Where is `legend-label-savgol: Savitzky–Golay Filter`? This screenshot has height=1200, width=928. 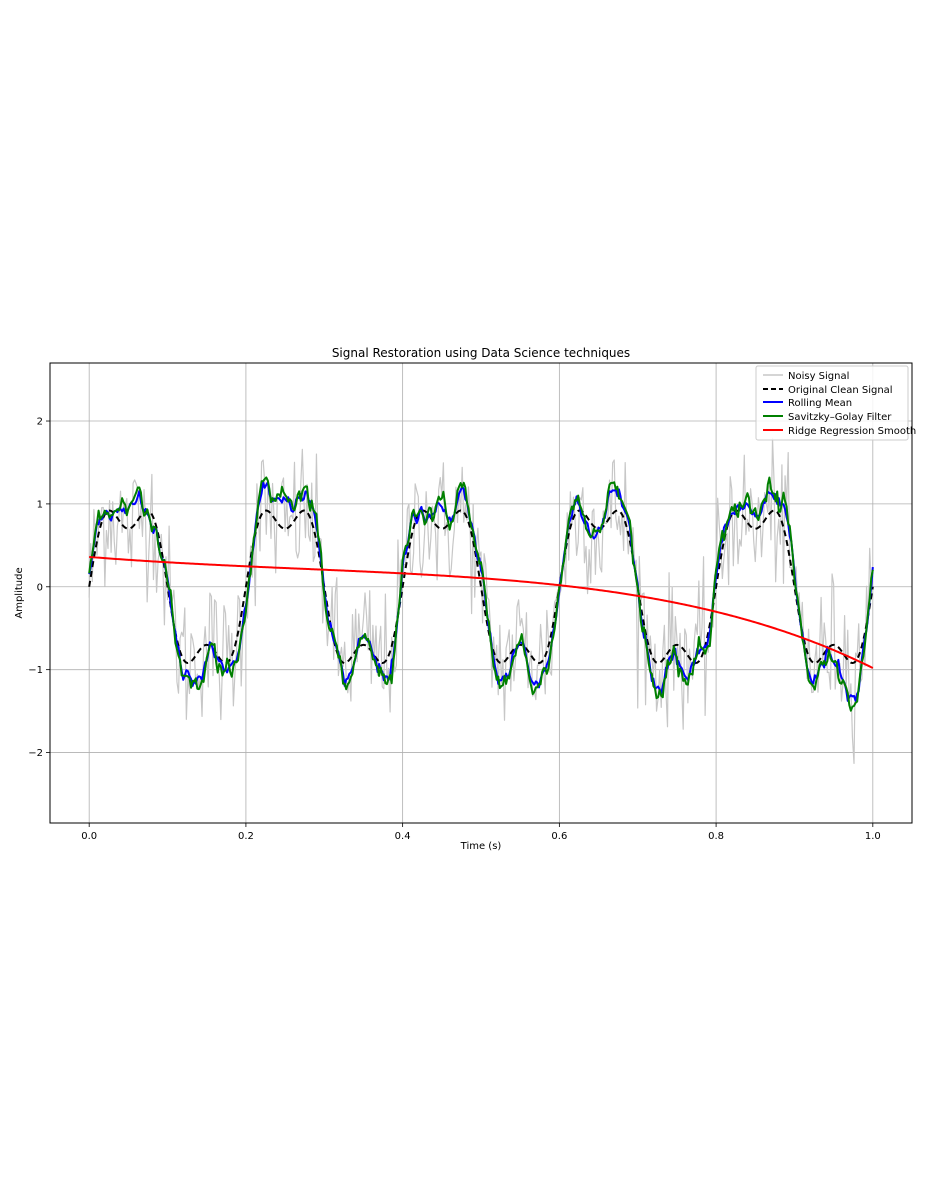 legend-label-savgol: Savitzky–Golay Filter is located at coordinates (840, 417).